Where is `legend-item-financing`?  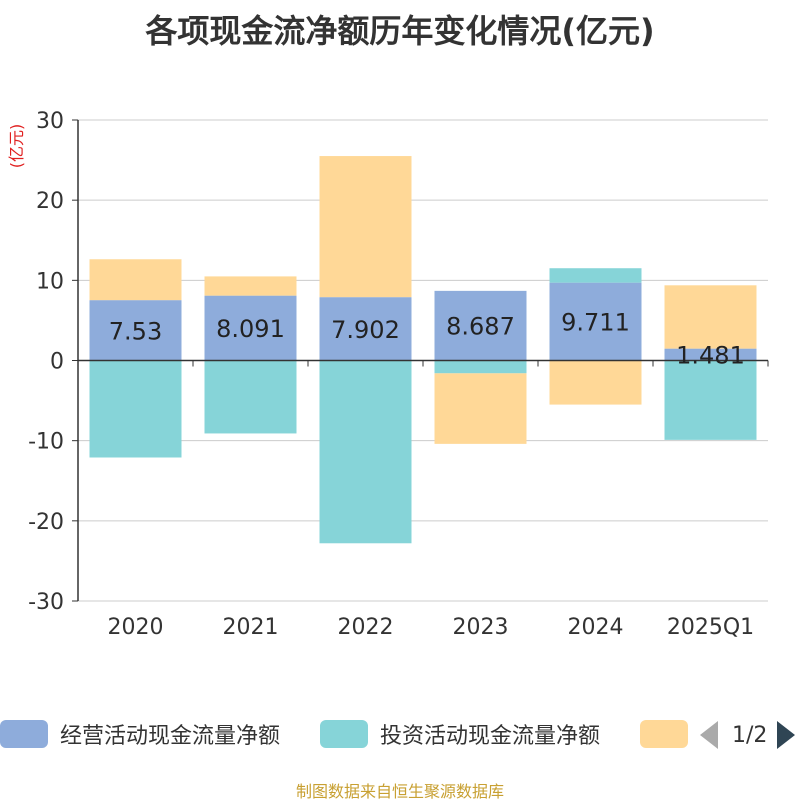 legend-item-financing is located at coordinates (664, 734).